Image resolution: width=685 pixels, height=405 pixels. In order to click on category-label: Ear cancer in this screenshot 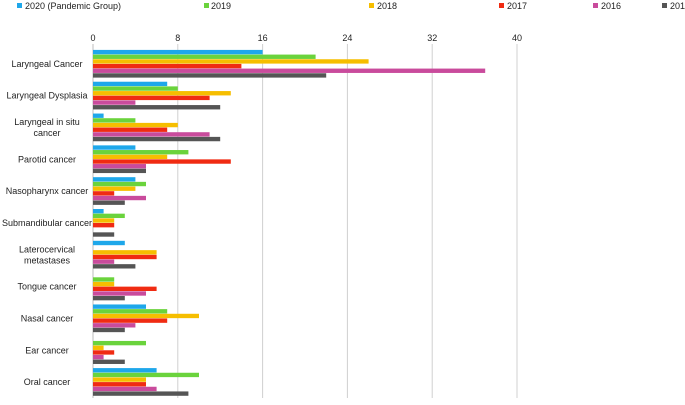, I will do `click(47, 350)`.